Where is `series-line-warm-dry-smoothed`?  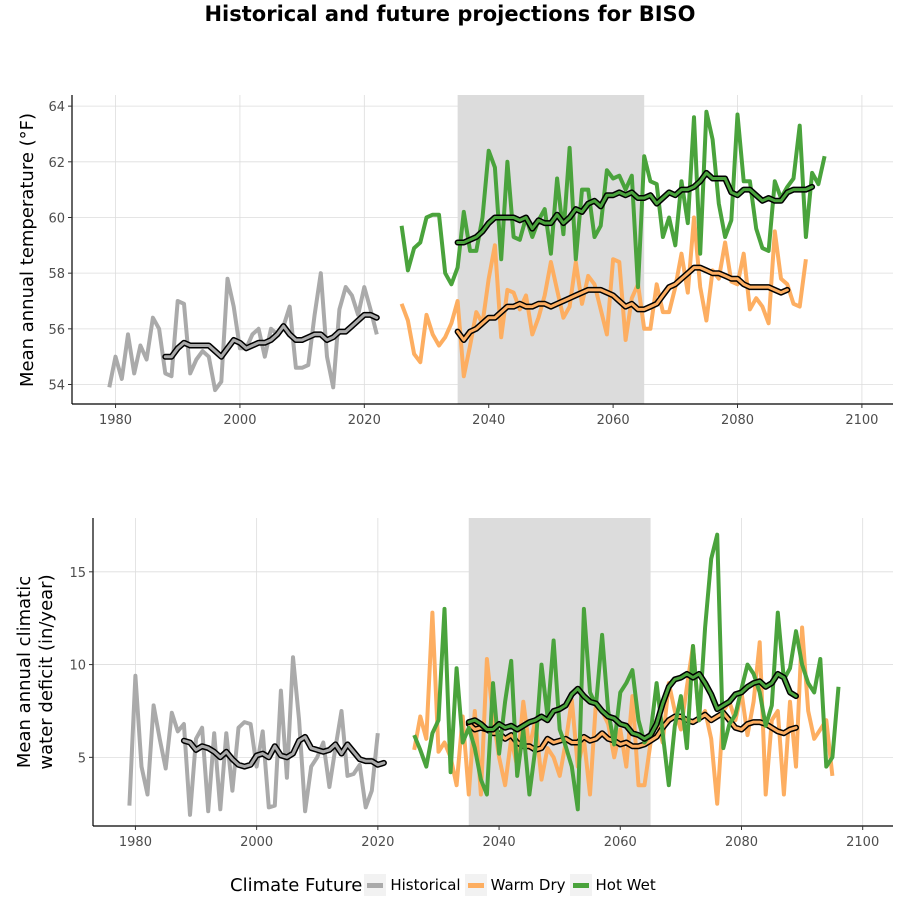 series-line-warm-dry-smoothed is located at coordinates (622, 304).